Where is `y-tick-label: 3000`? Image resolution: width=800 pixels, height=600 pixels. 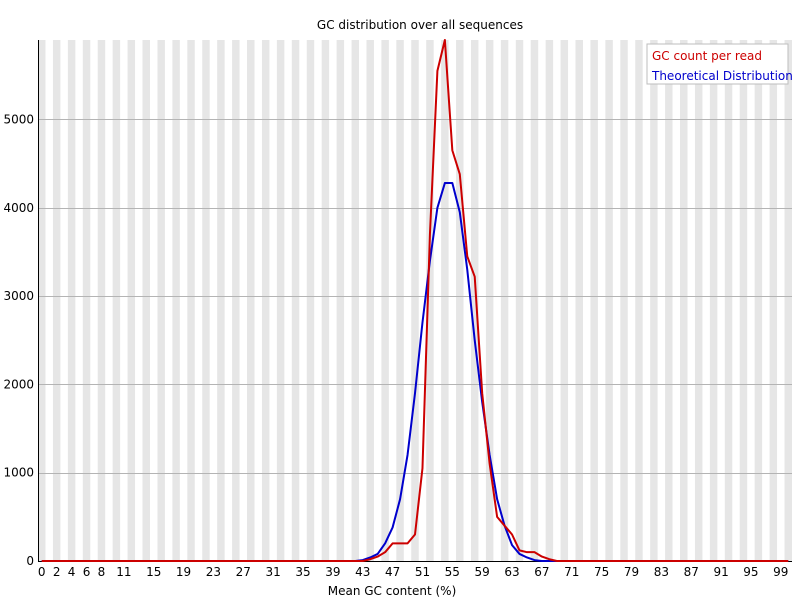 y-tick-label: 3000 is located at coordinates (18, 296).